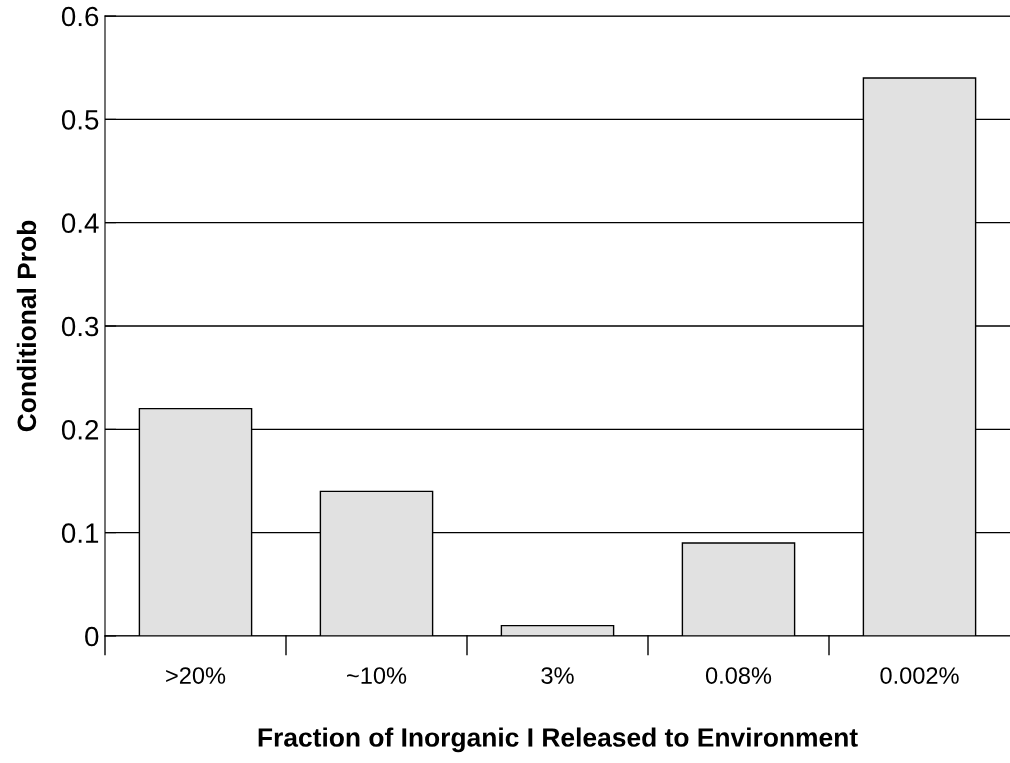  Describe the element at coordinates (196, 675) in the screenshot. I see `x-tick-label: >20%` at that location.